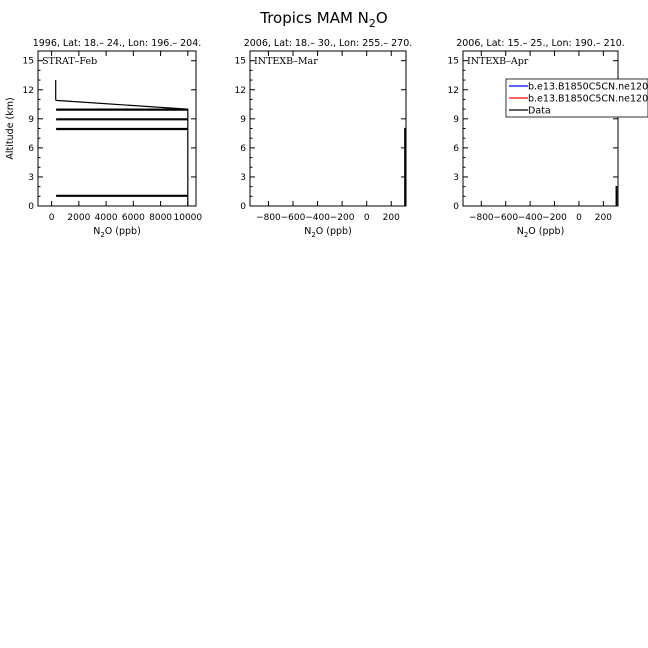 The height and width of the screenshot is (648, 648). What do you see at coordinates (160, 218) in the screenshot?
I see `x-tick-label: 8000` at bounding box center [160, 218].